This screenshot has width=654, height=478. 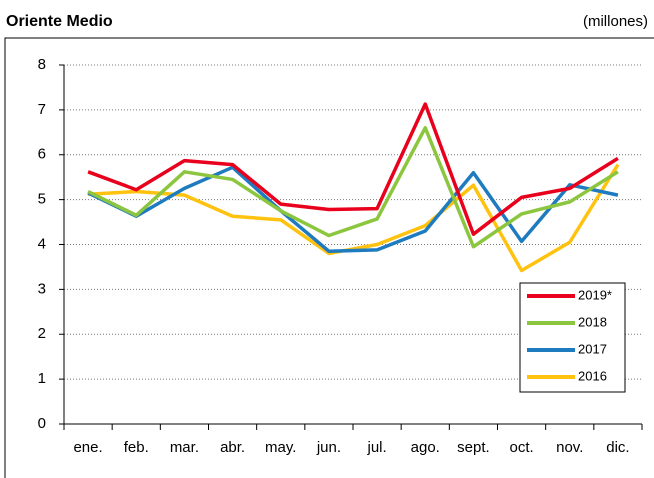 I want to click on legend-label: 2019*, so click(x=595, y=294).